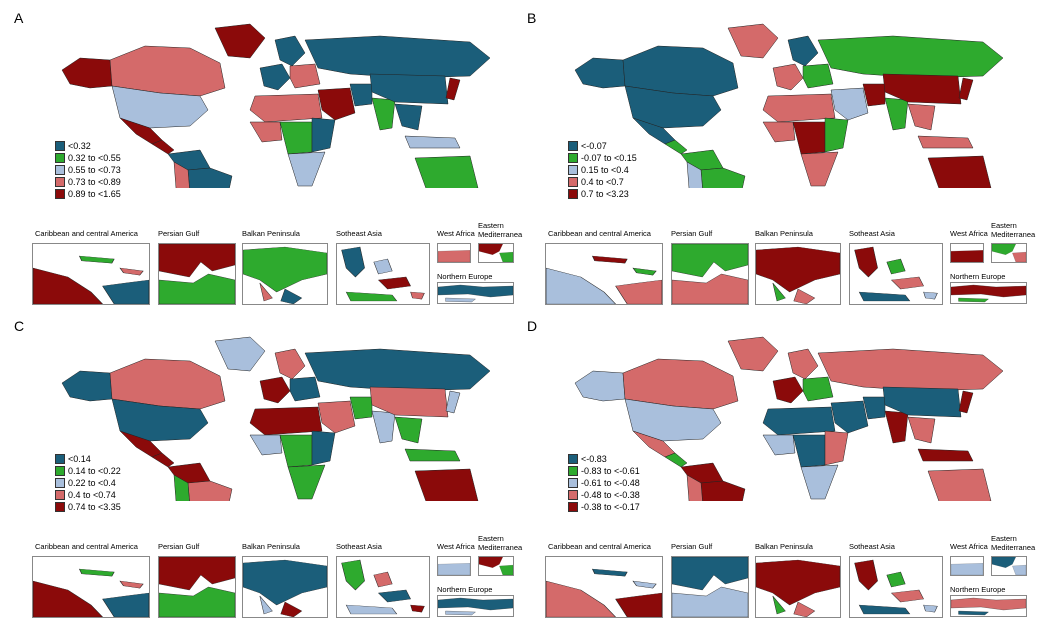 This screenshot has height=635, width=1061. I want to click on region-australia, so click(446, 171).